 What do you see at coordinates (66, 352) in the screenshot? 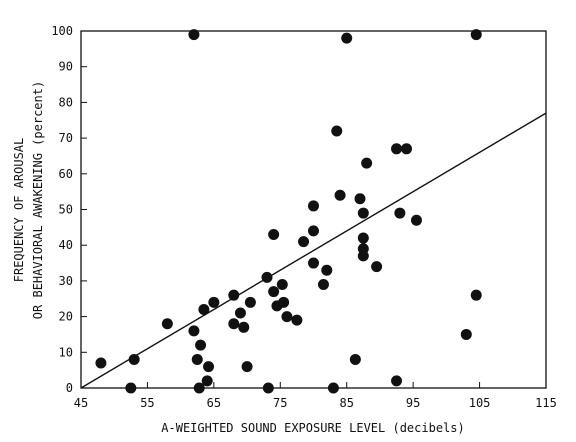
I see `y-tick-label: 10` at bounding box center [66, 352].